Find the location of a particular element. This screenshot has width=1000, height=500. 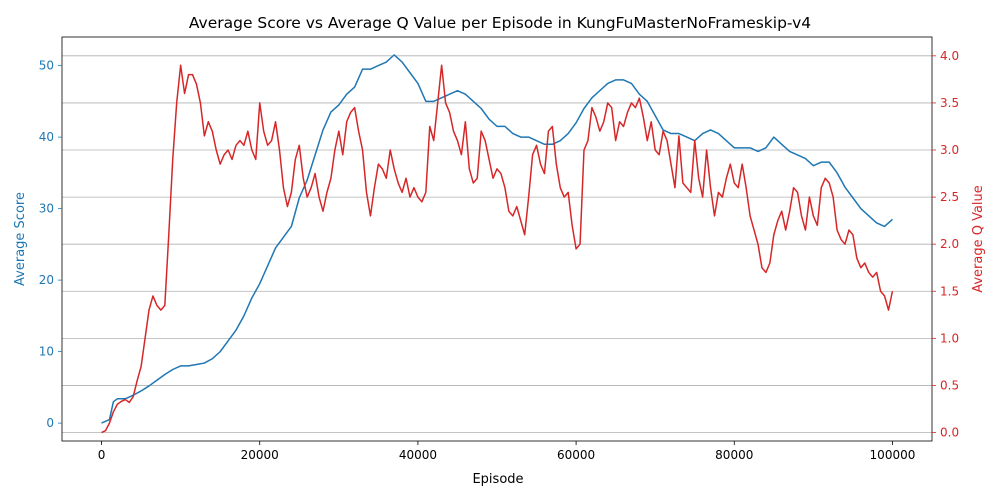

left-tick-label-4: 40 is located at coordinates (46, 137).